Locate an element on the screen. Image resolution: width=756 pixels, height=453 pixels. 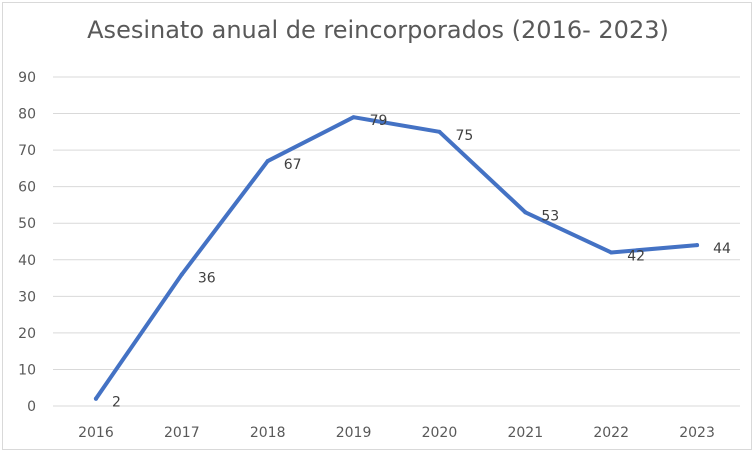
y-tick-label: 70 is located at coordinates (27, 151).